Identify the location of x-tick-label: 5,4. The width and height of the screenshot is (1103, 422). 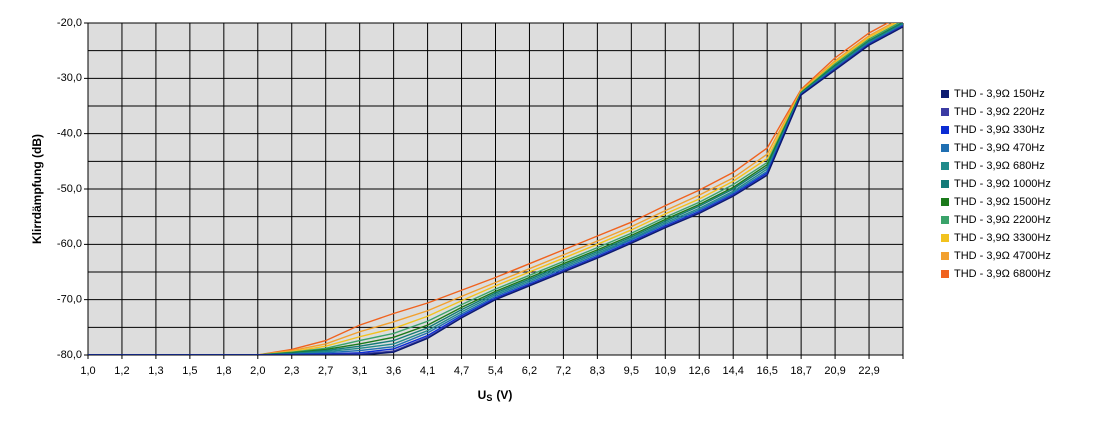
(495, 371).